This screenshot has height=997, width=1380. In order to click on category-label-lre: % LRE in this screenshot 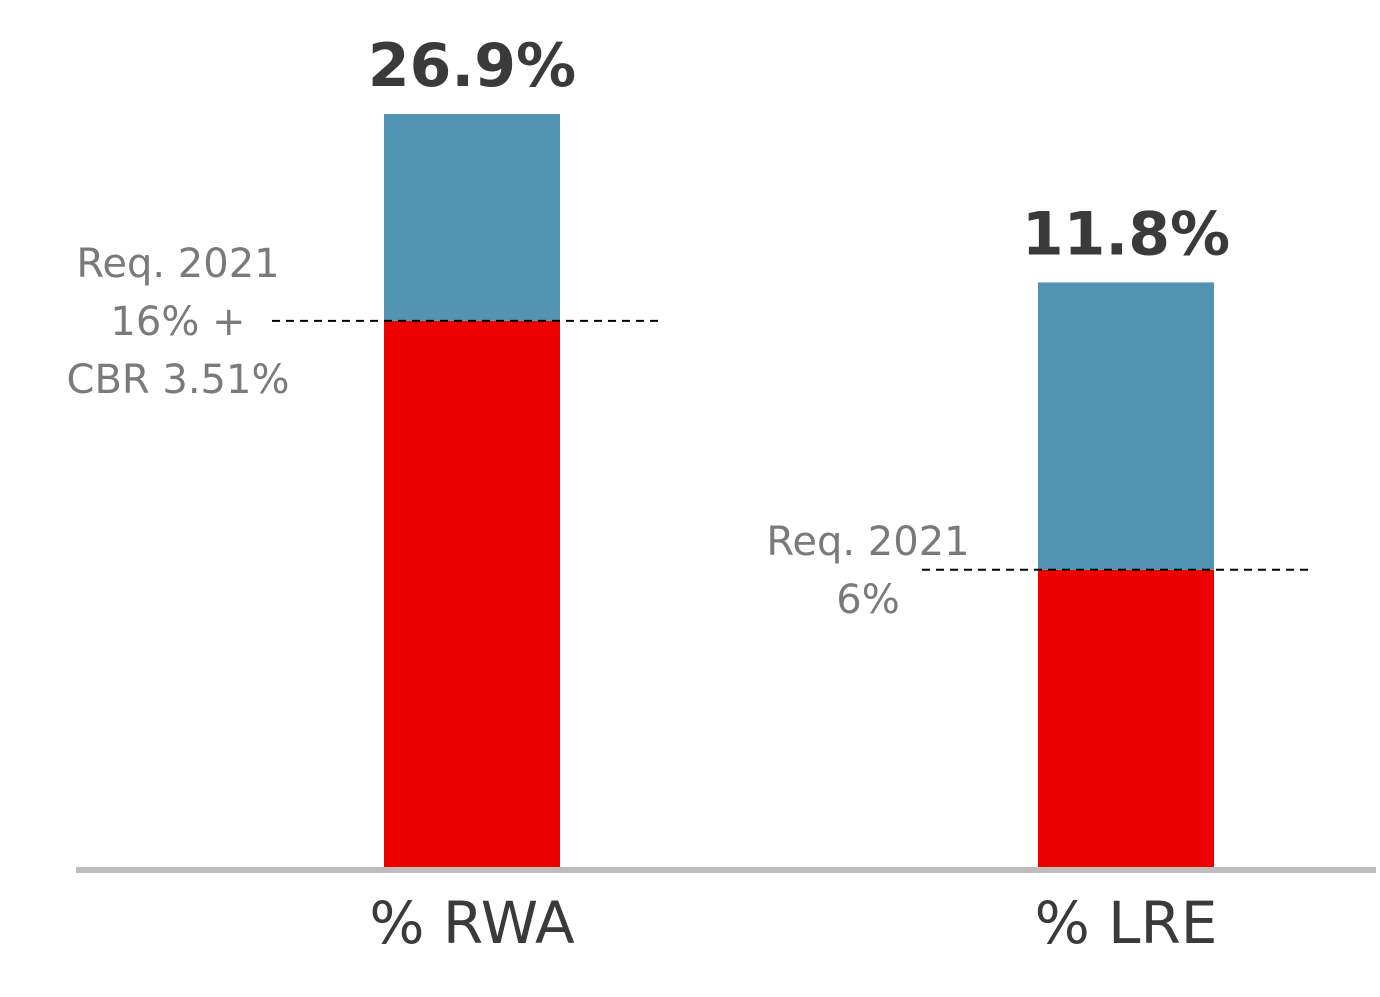, I will do `click(1126, 923)`.